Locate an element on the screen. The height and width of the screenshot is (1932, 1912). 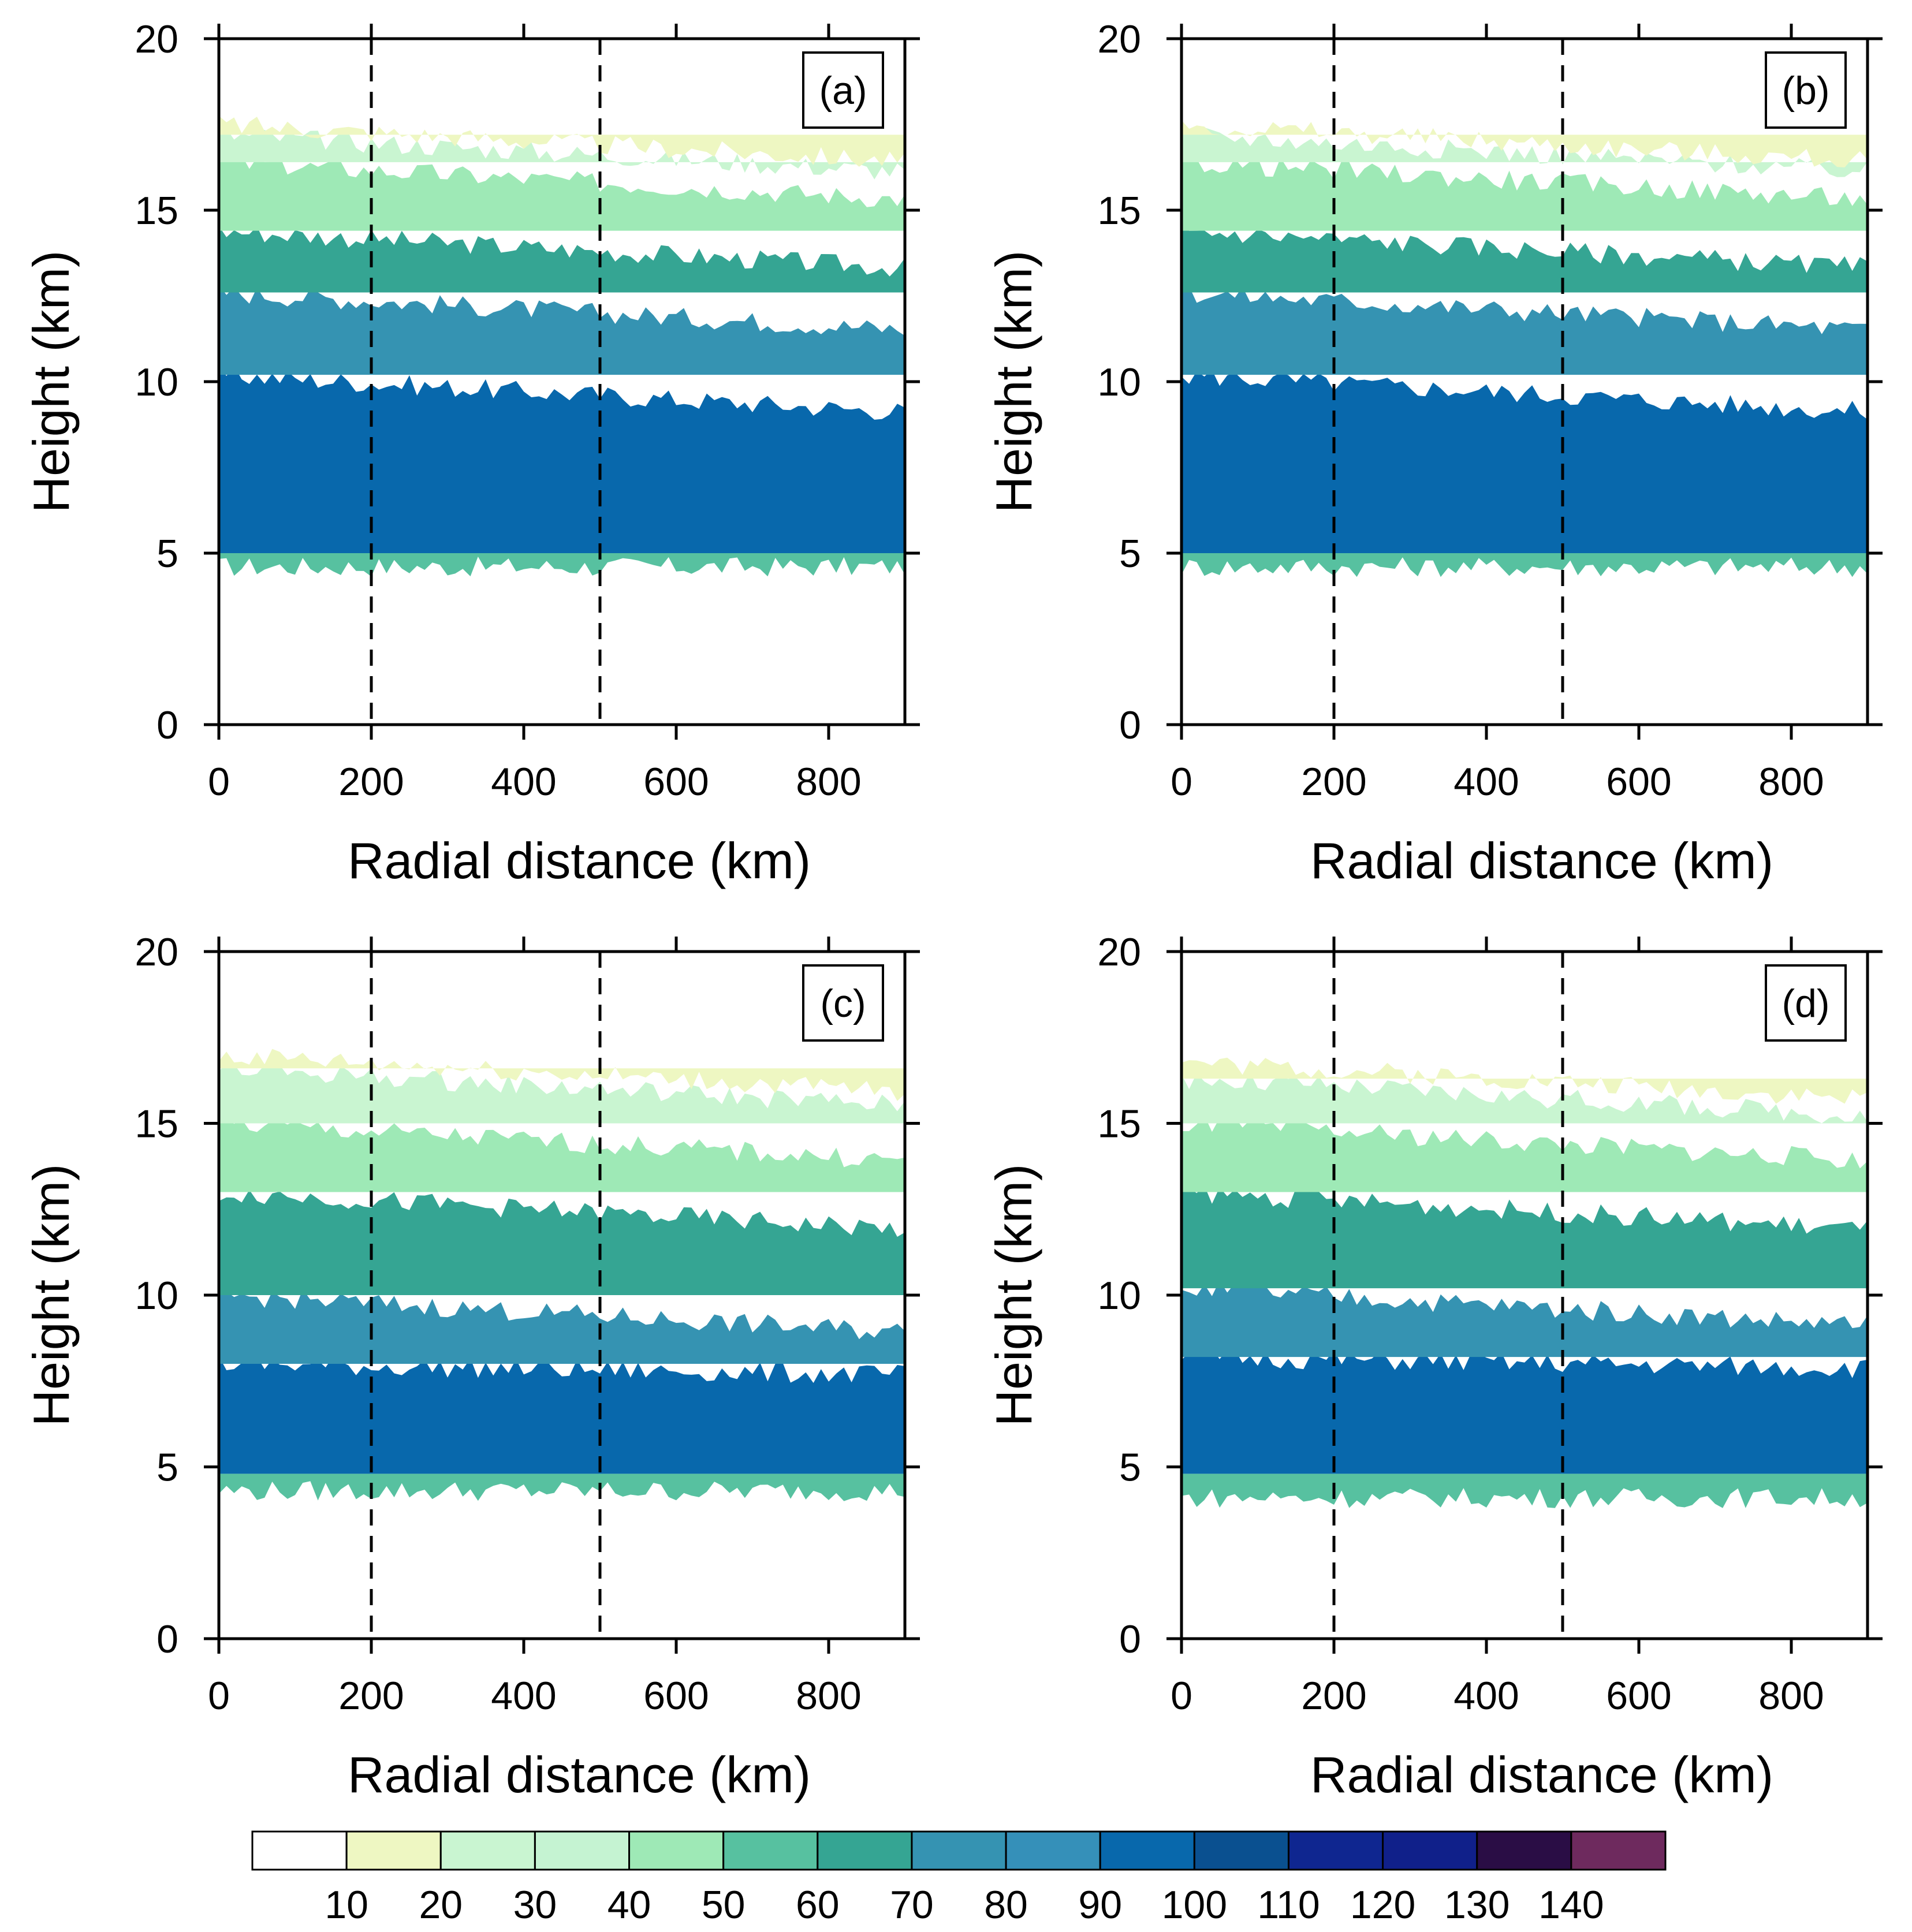
colorbar-label: 70 is located at coordinates (912, 1905).